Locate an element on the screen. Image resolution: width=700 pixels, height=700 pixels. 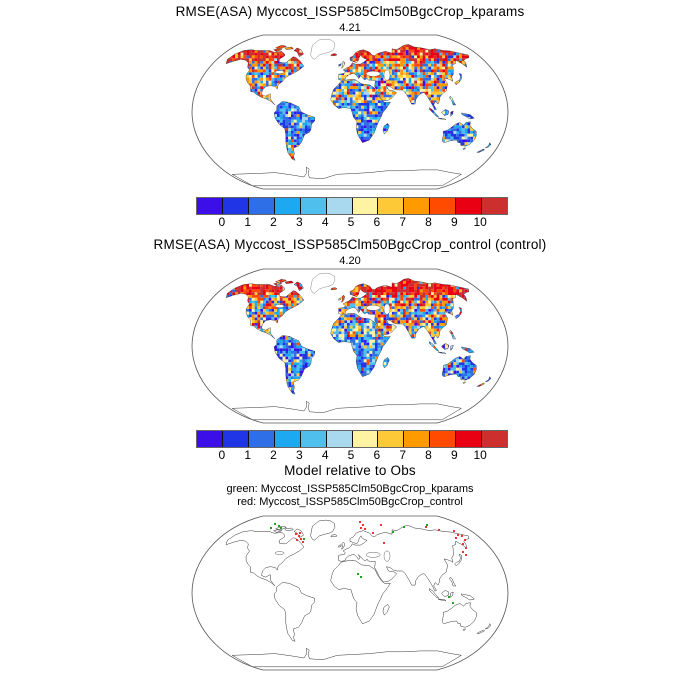
colorbar-labels-kparams: 0 1 2 3 4 5 6 7 8 9 10 is located at coordinates (351, 222).